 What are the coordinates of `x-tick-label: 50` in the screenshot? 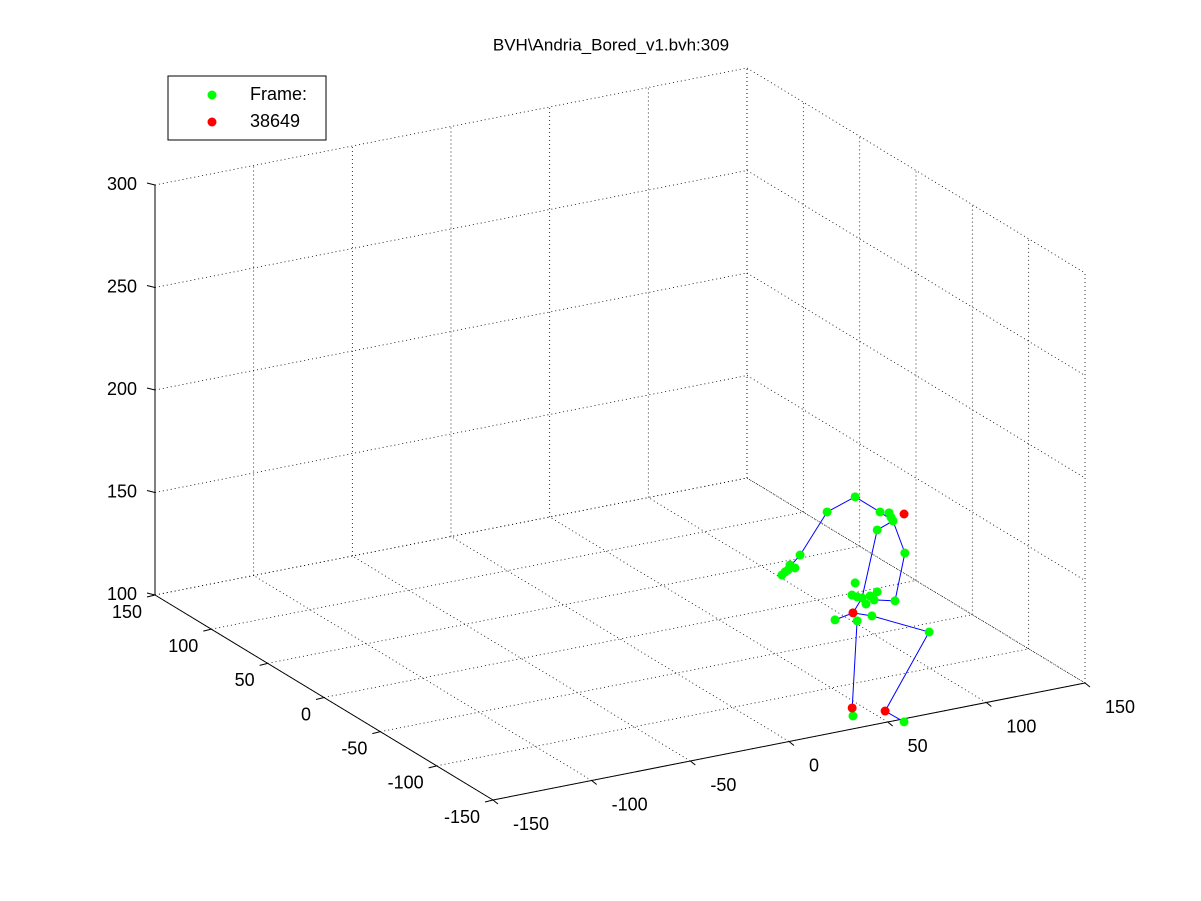 It's located at (918, 746).